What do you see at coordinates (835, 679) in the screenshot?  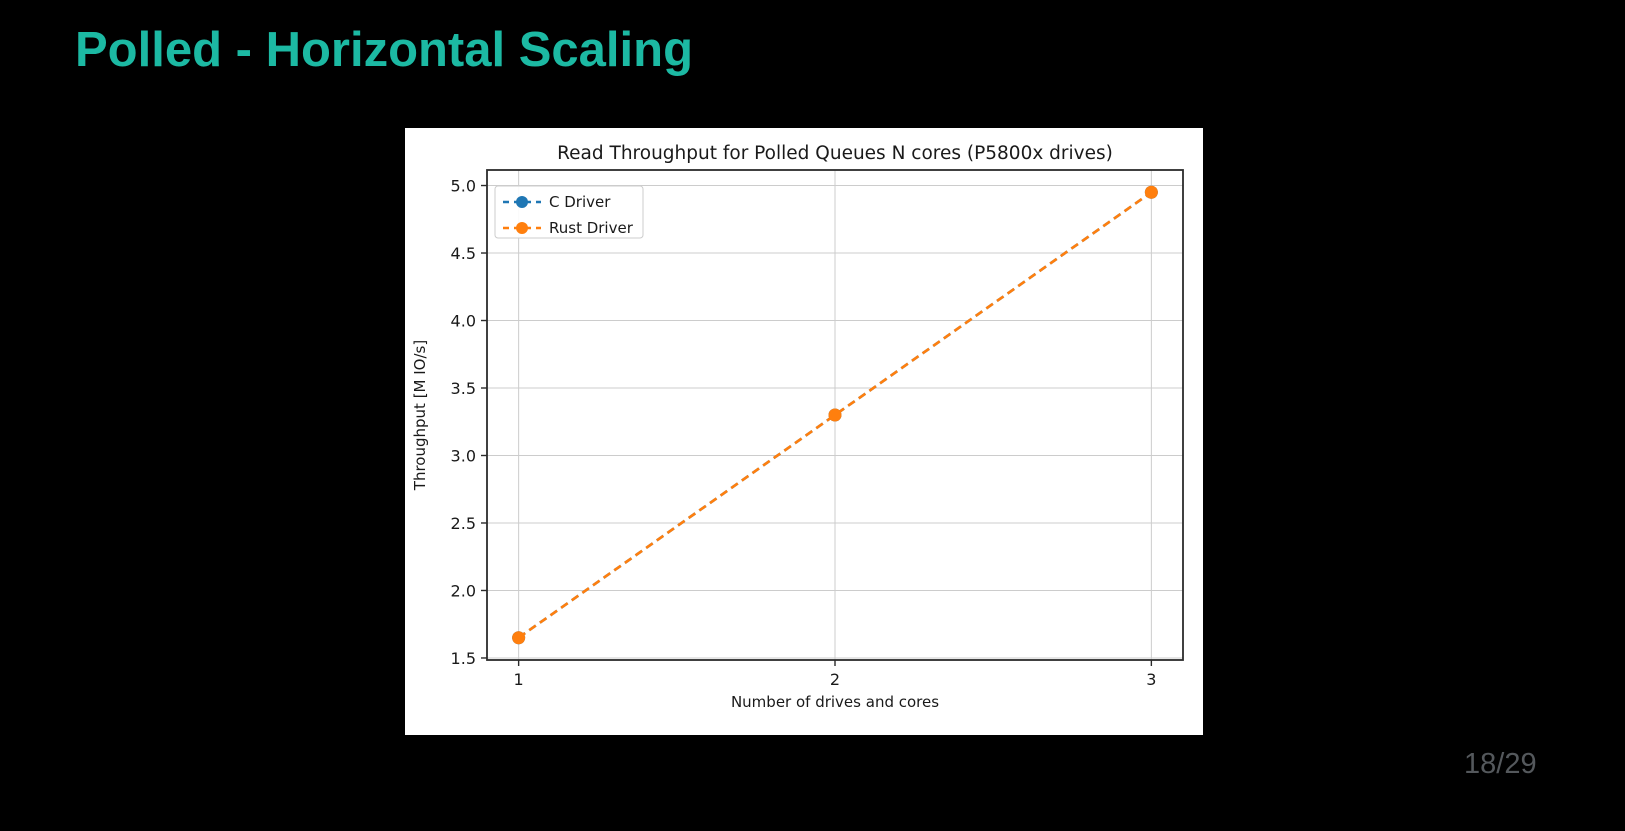 I see `x-tick-label: 2` at bounding box center [835, 679].